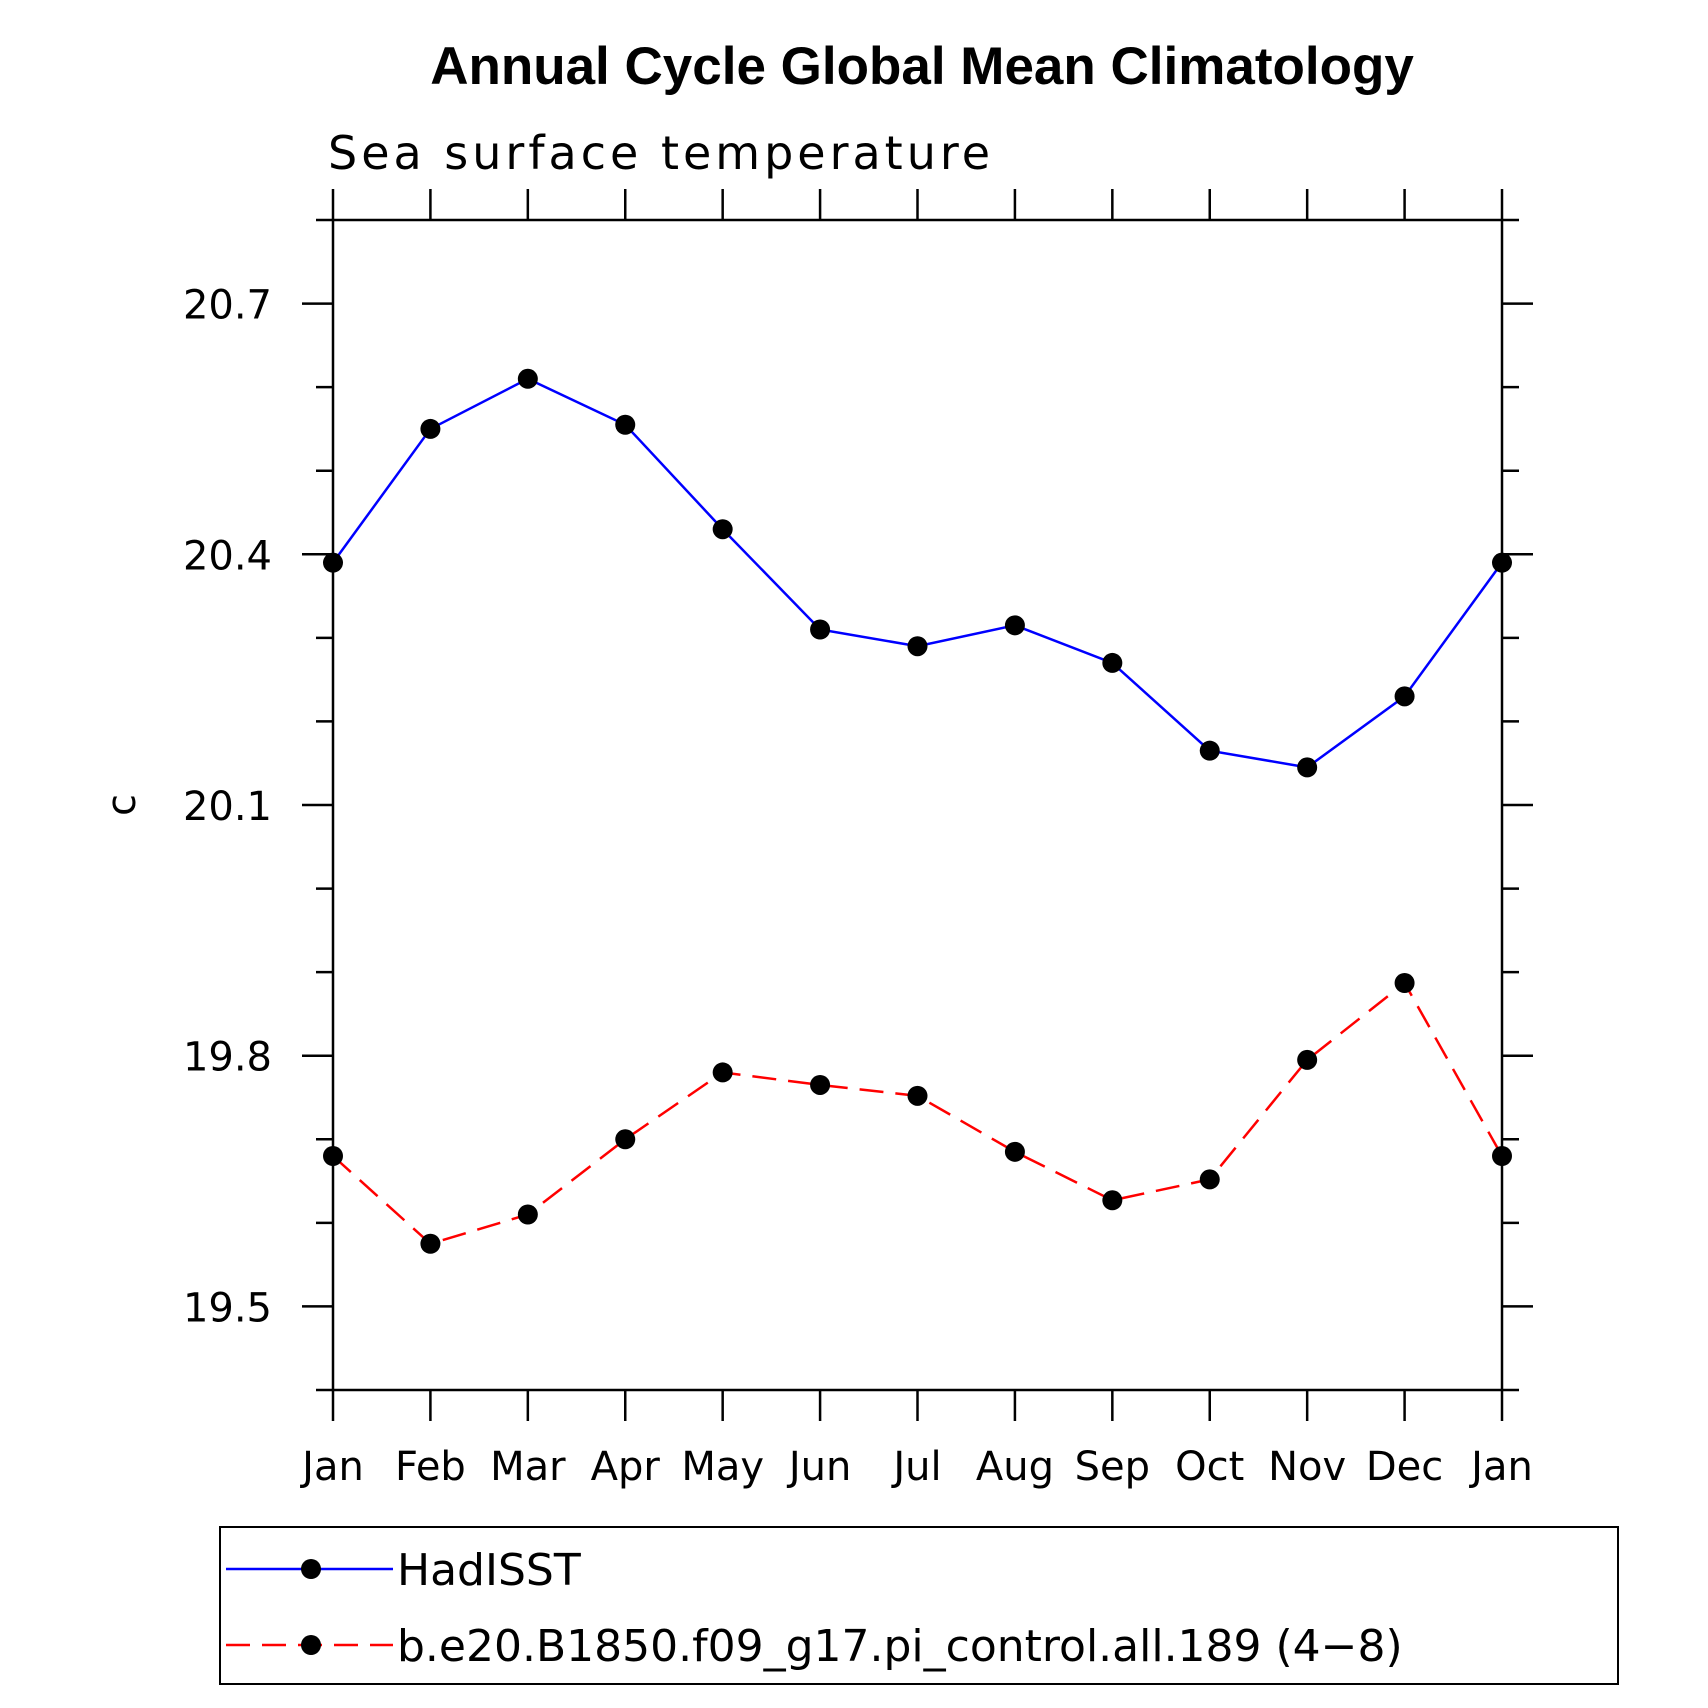 The height and width of the screenshot is (1708, 1708). What do you see at coordinates (227, 1308) in the screenshot?
I see `y-tick-label: 19.5` at bounding box center [227, 1308].